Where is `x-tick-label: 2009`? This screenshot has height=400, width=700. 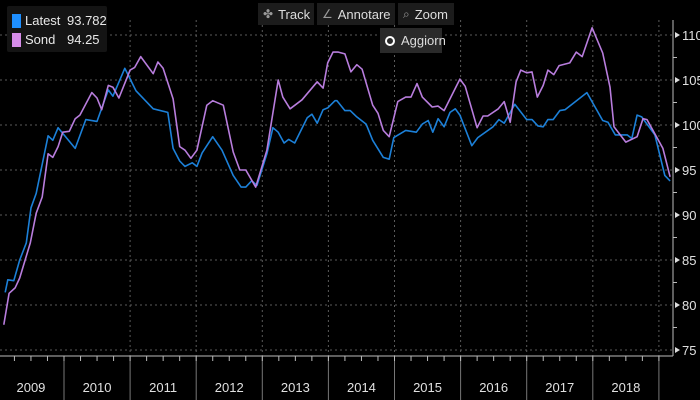
x-tick-label: 2009 is located at coordinates (30, 387).